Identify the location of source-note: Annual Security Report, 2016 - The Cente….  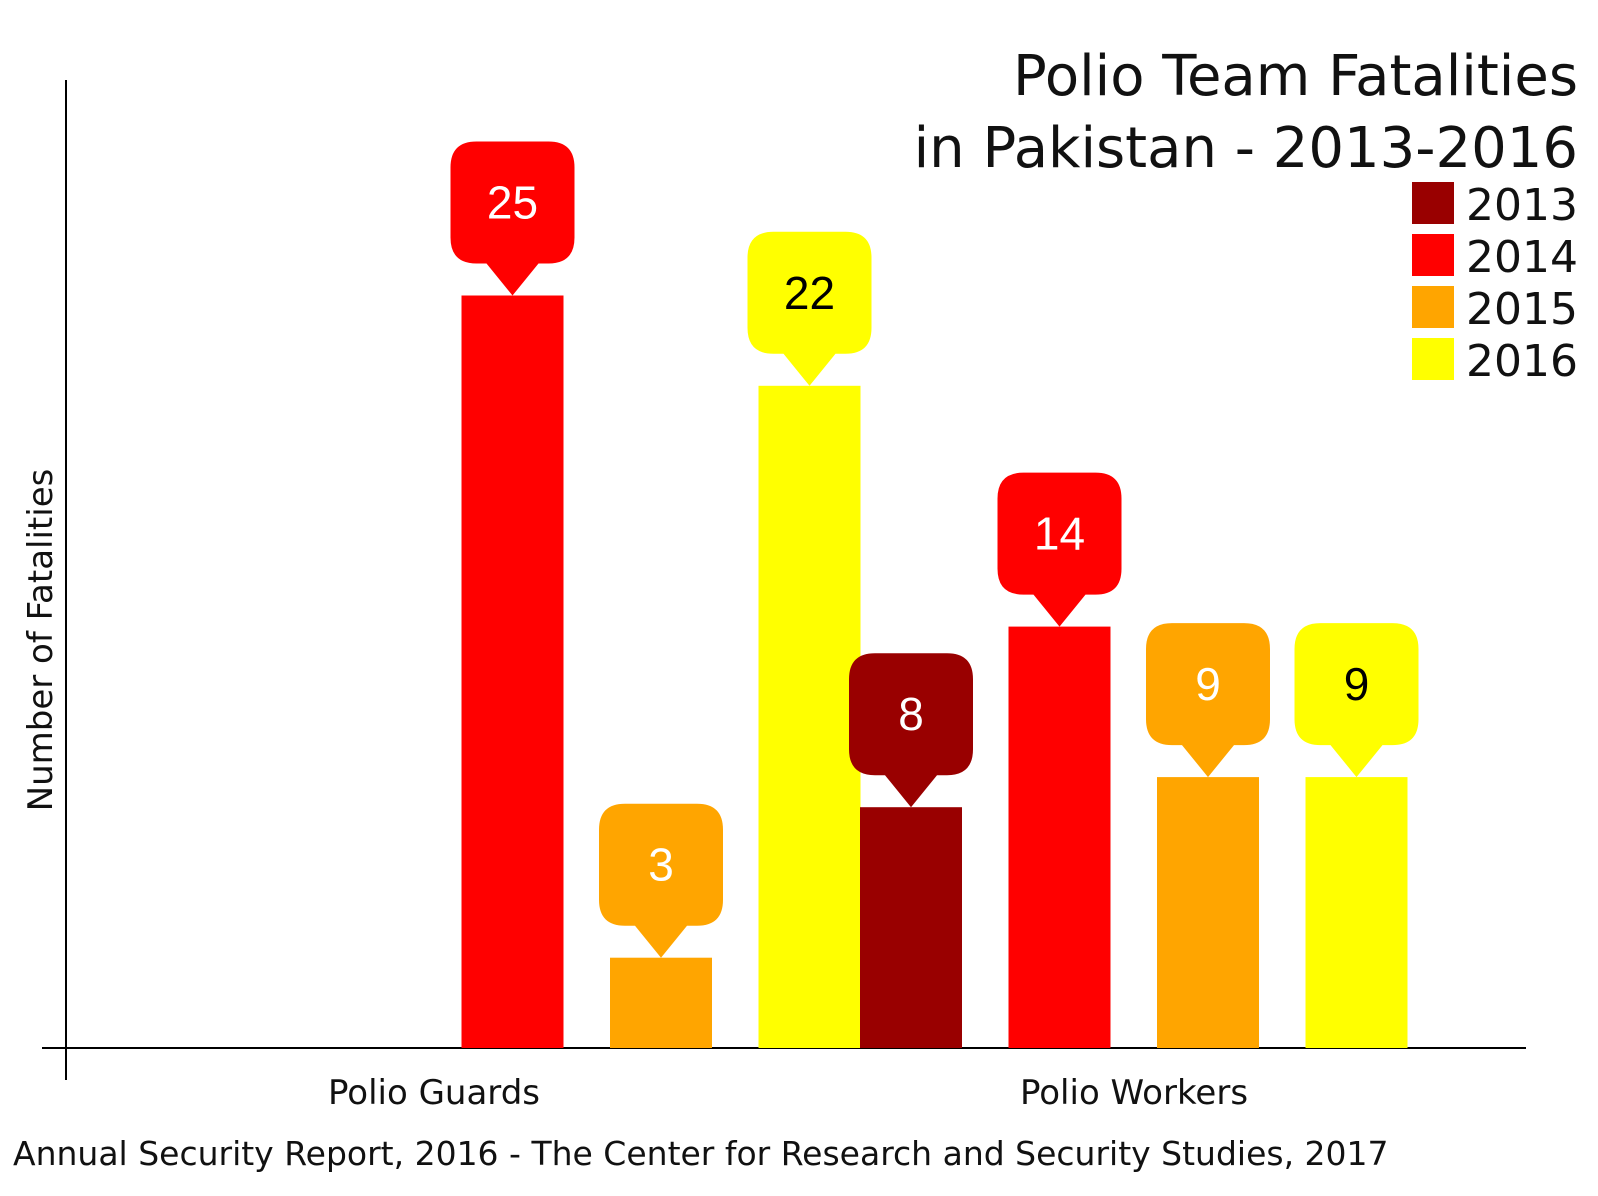
(701, 1153).